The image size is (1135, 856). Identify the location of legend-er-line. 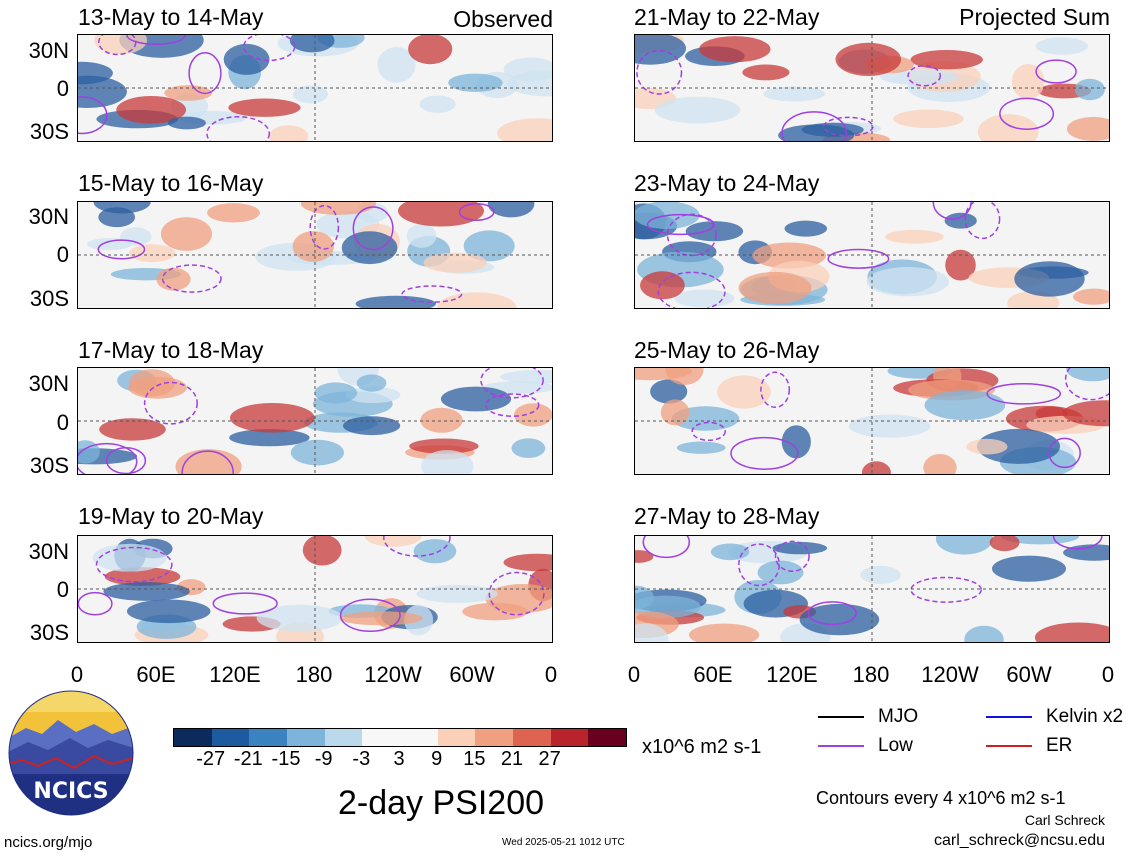
(1009, 746).